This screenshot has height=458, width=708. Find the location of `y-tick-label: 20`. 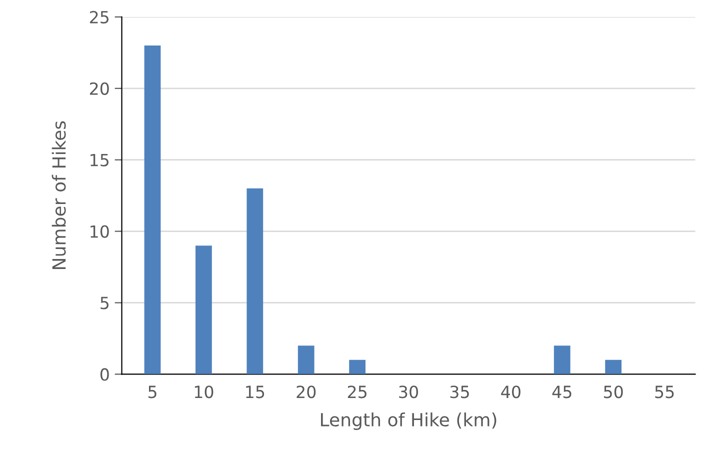

y-tick-label: 20 is located at coordinates (99, 88).